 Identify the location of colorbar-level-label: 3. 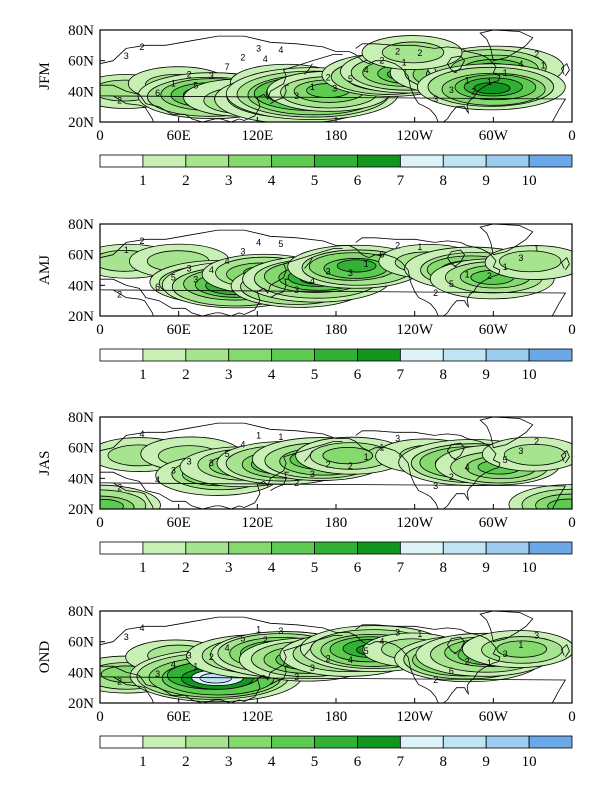
(229, 762).